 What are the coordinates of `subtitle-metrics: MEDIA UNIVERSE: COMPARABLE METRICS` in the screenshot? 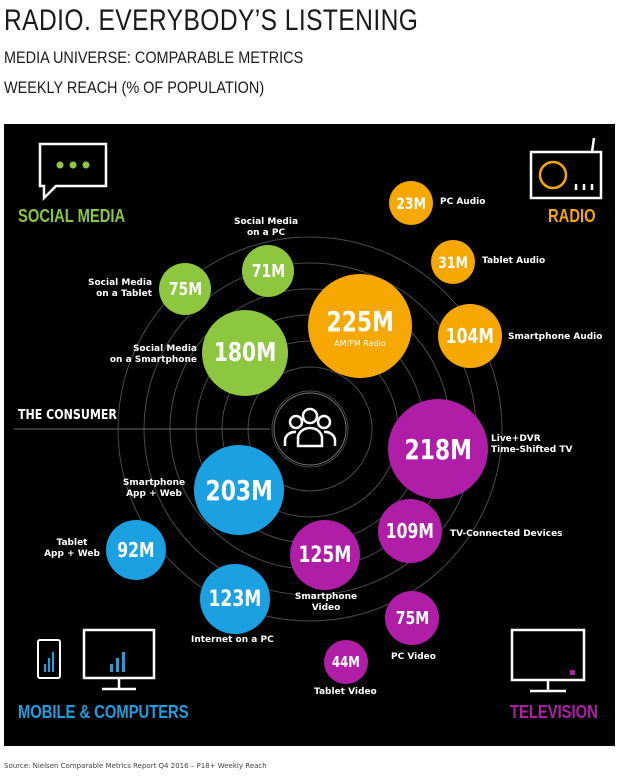 It's located at (154, 57).